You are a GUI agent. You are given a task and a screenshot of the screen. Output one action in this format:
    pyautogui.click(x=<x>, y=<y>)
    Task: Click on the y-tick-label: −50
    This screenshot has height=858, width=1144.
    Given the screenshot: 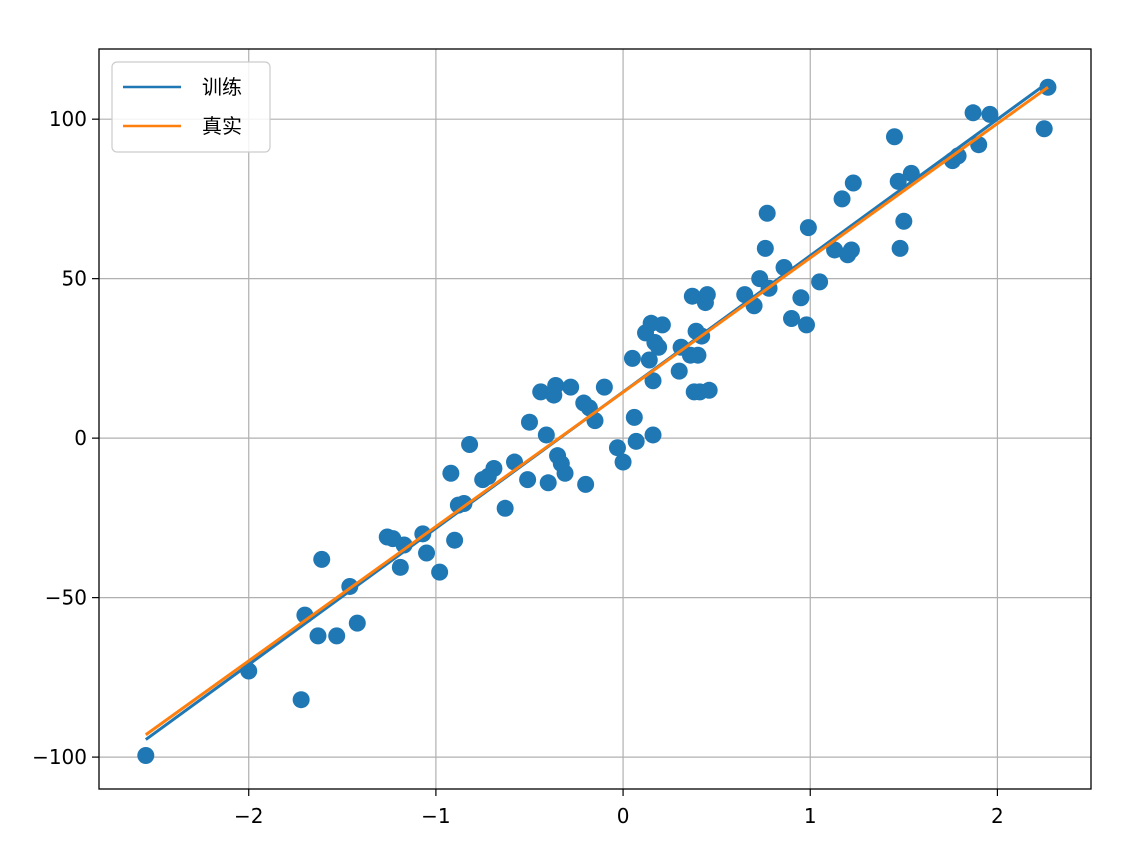 What is the action you would take?
    pyautogui.click(x=66, y=598)
    